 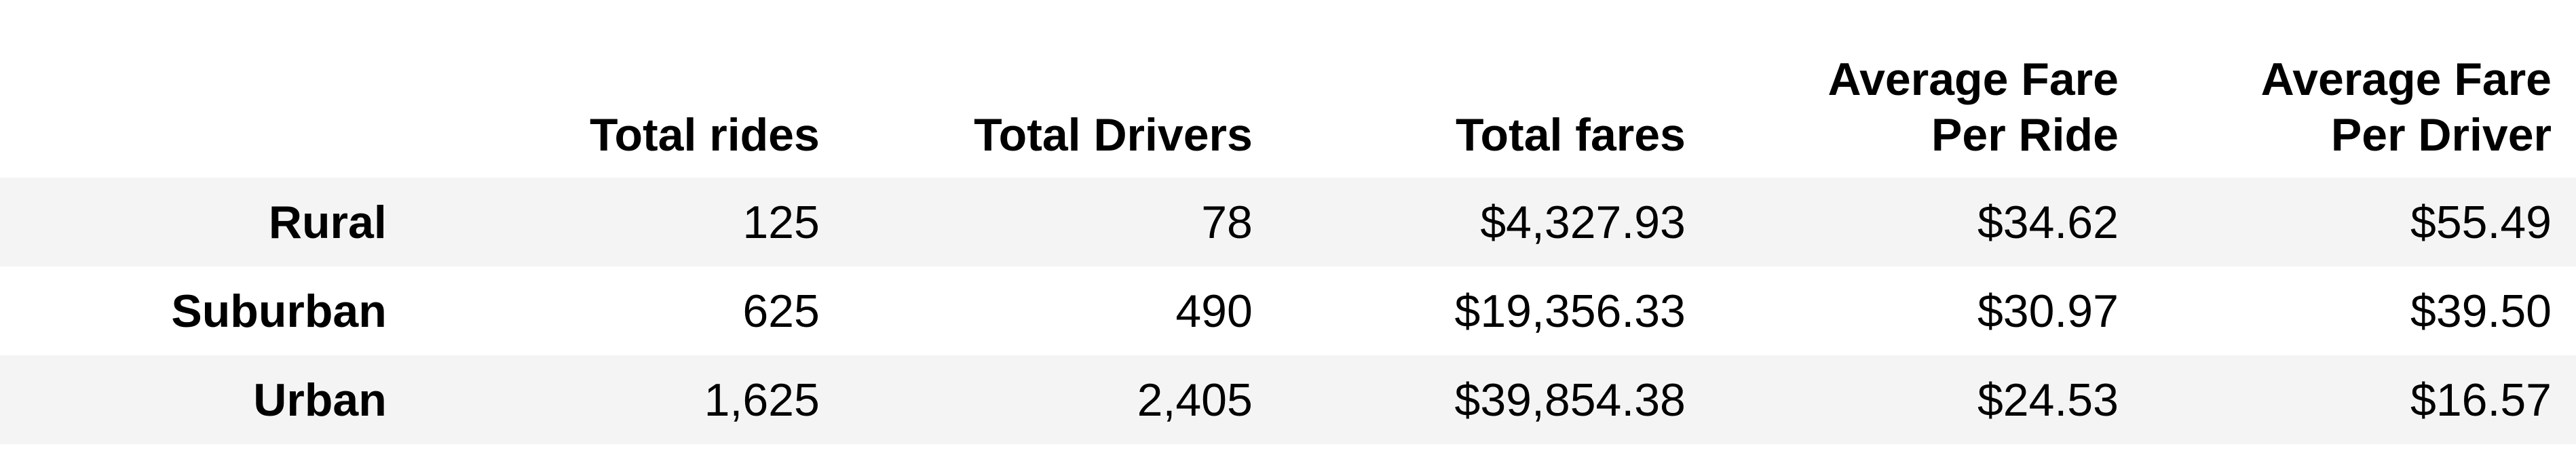 I want to click on header-cell-avg-fare-per-driver: Average Fare Per Driver, so click(x=2359, y=89).